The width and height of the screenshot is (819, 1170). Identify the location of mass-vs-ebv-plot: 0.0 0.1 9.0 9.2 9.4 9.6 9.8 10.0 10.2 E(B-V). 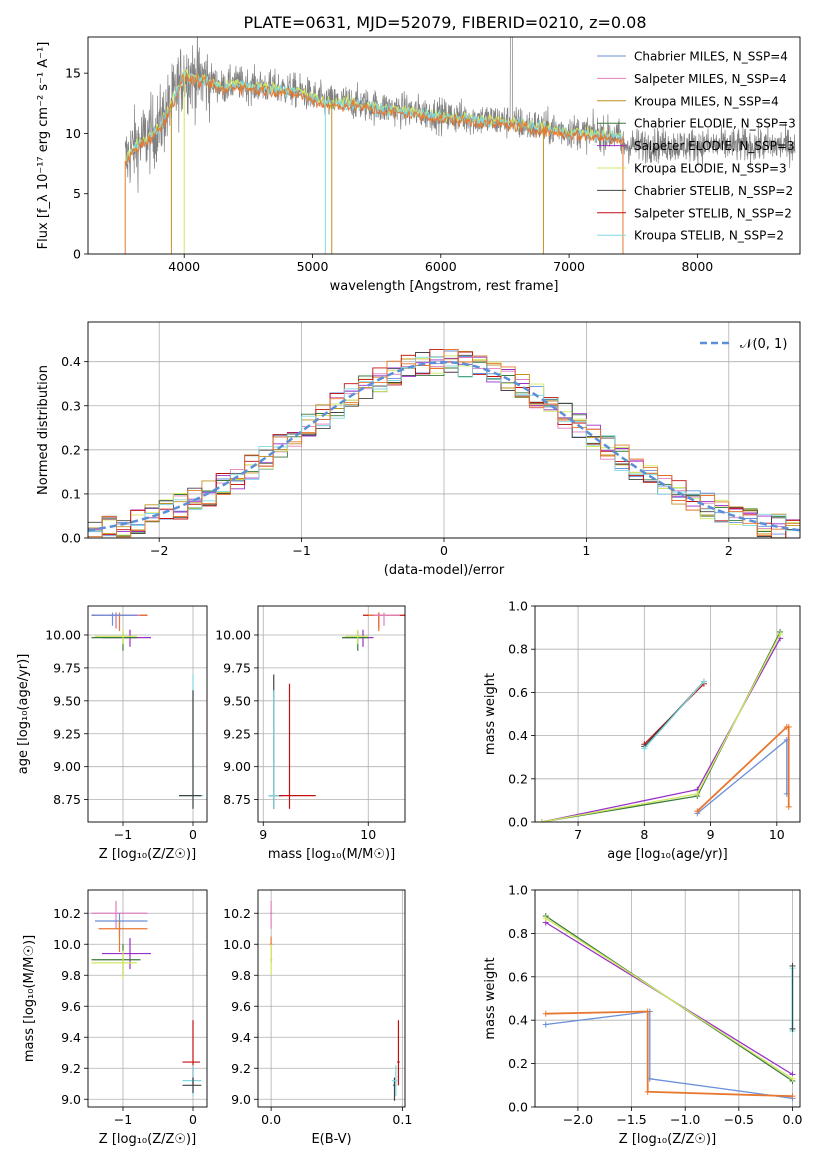
(317, 1018).